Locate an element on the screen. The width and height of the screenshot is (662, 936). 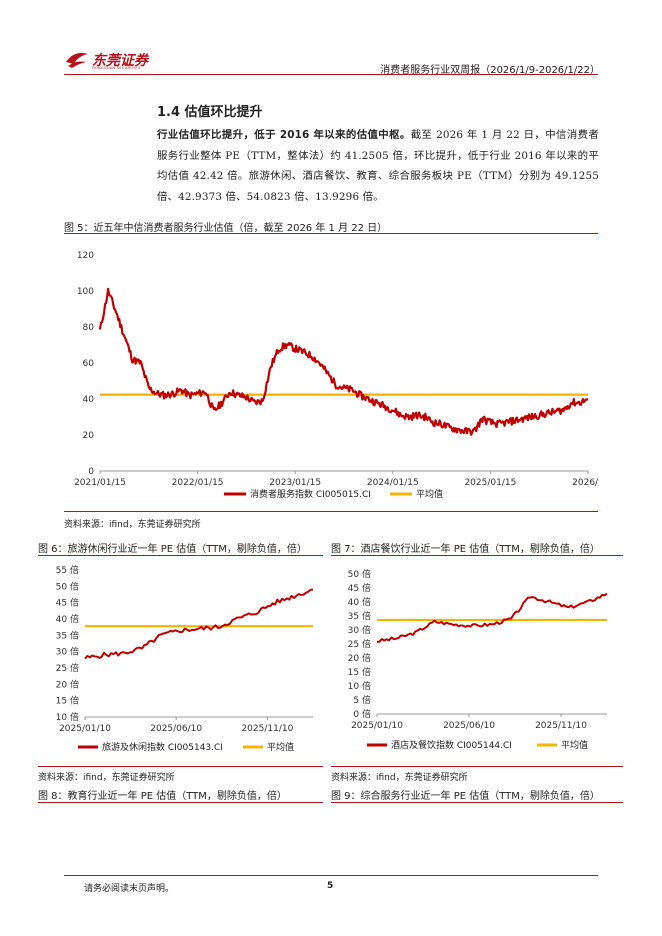
x-tick-label: 2026/0 is located at coordinates (585, 483).